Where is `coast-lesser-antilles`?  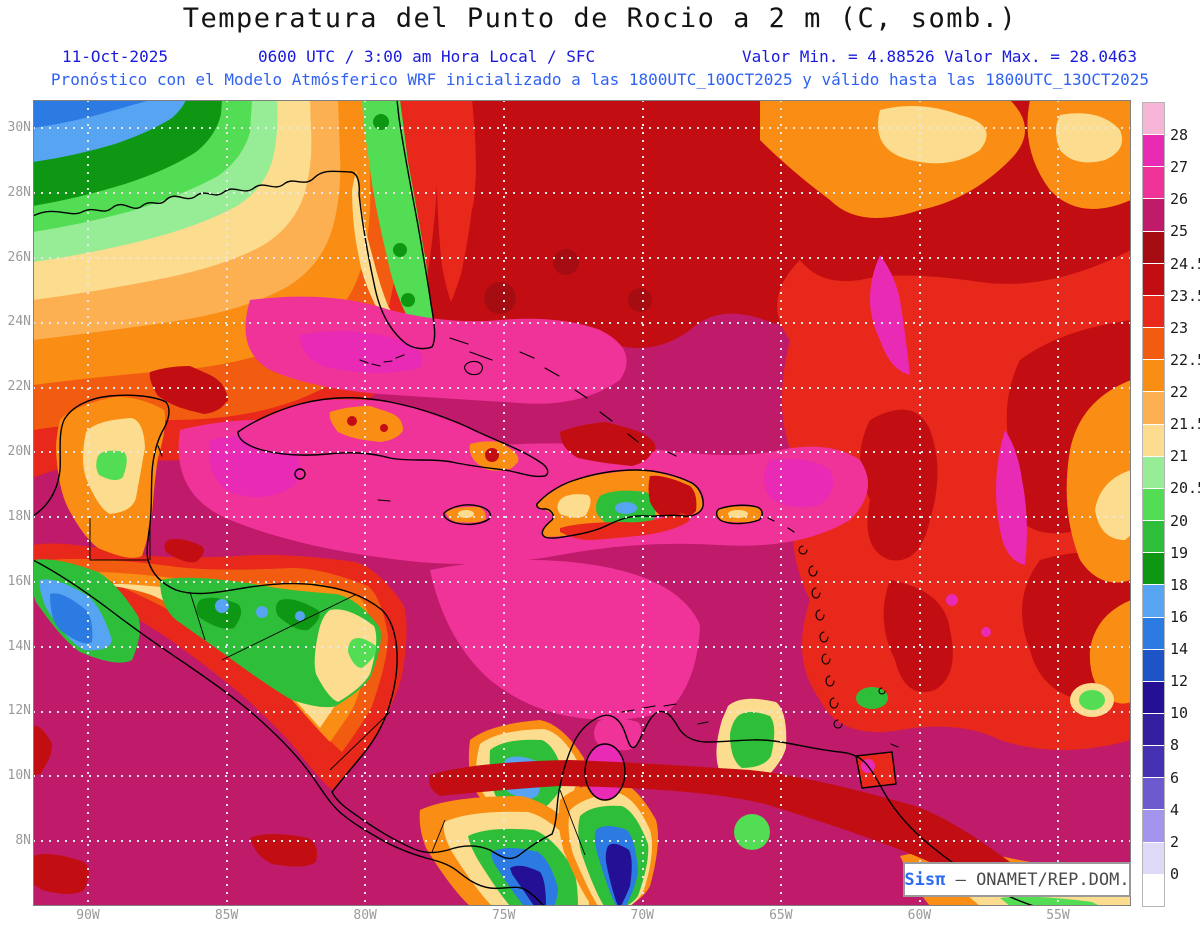
coast-lesser-antilles is located at coordinates (760, 632).